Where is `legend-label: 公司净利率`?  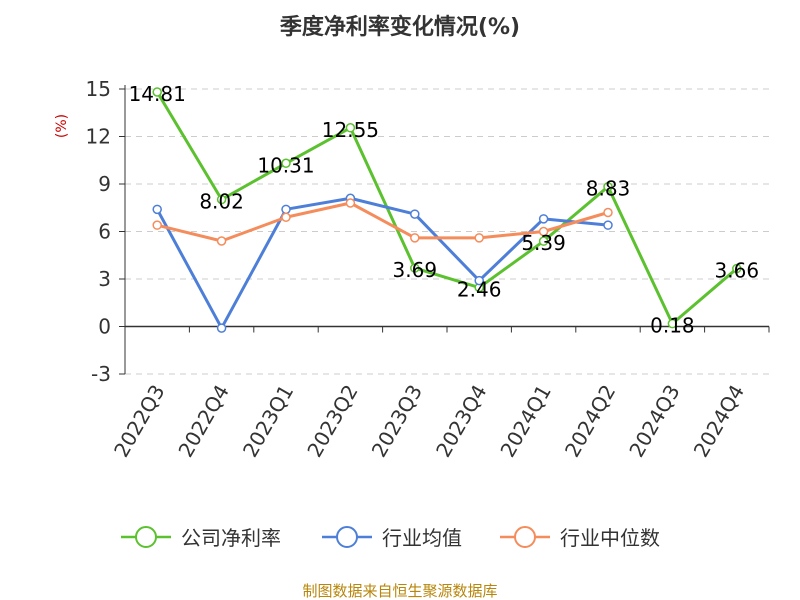
legend-label: 公司净利率 is located at coordinates (231, 538).